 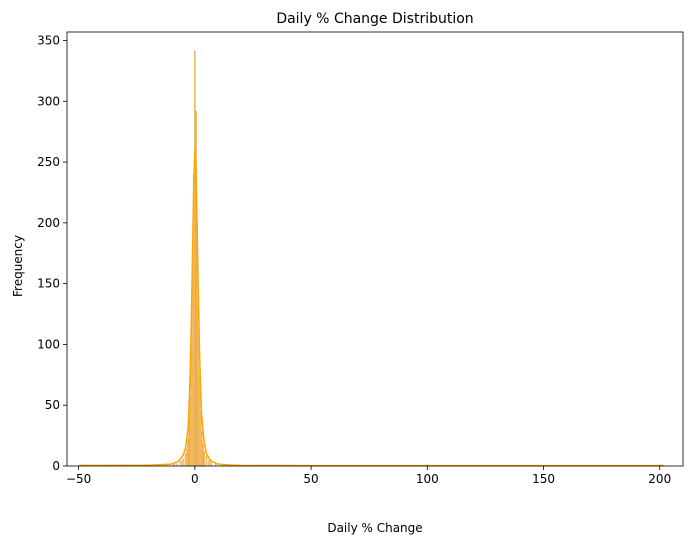 I want to click on y-tick-label: 300, so click(x=48, y=101).